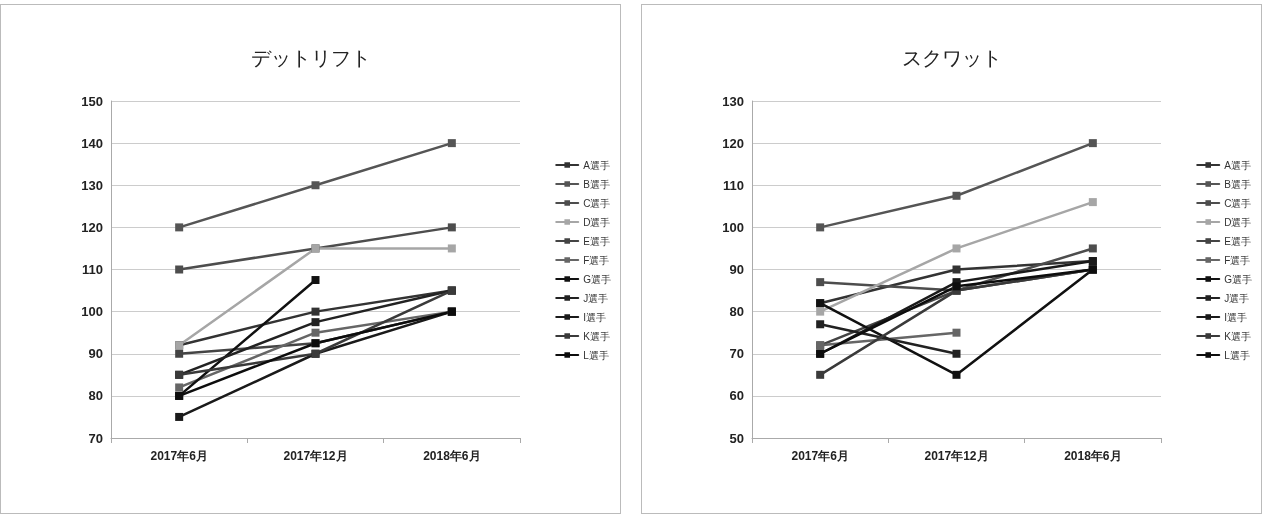 This screenshot has height=517, width=1262. I want to click on y-tick-label: 60, so click(736, 396).